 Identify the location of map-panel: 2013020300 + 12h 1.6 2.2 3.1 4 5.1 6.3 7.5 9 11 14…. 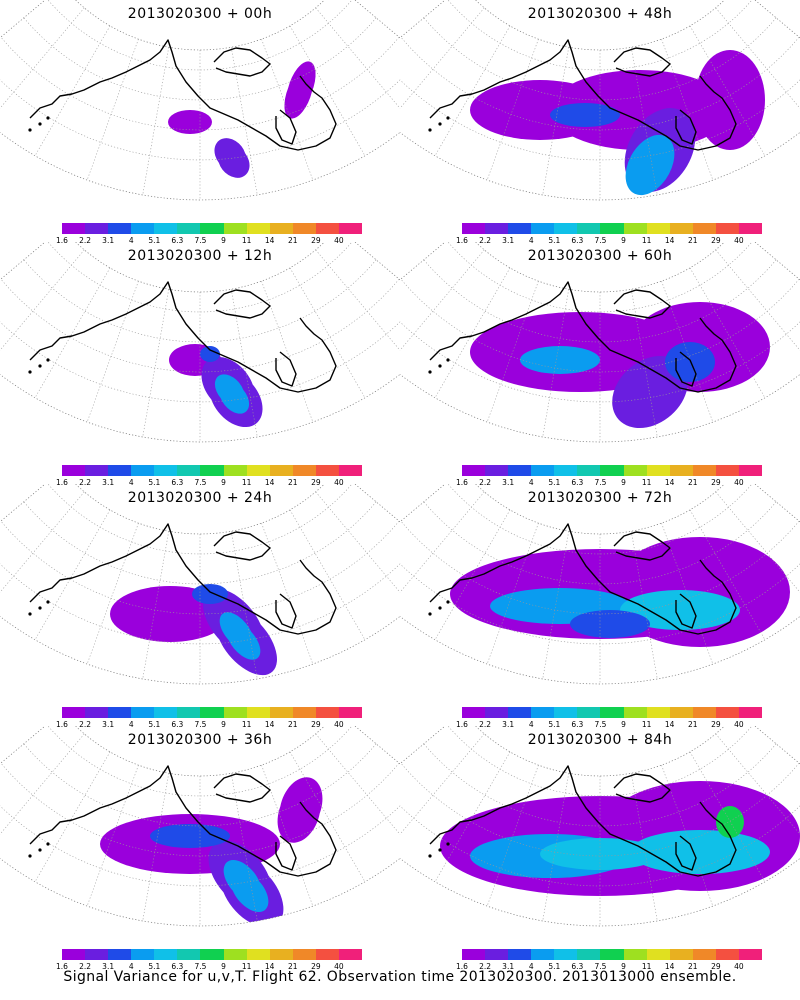
(200, 364).